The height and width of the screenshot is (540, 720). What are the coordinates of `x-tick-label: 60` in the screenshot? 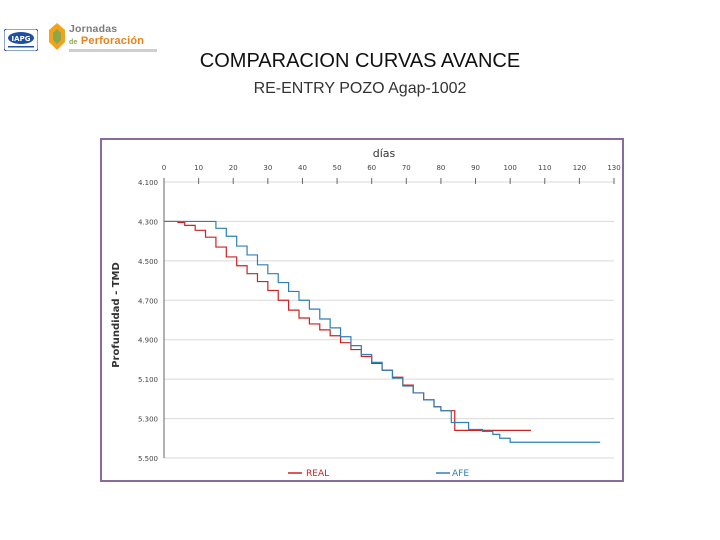 It's located at (371, 168).